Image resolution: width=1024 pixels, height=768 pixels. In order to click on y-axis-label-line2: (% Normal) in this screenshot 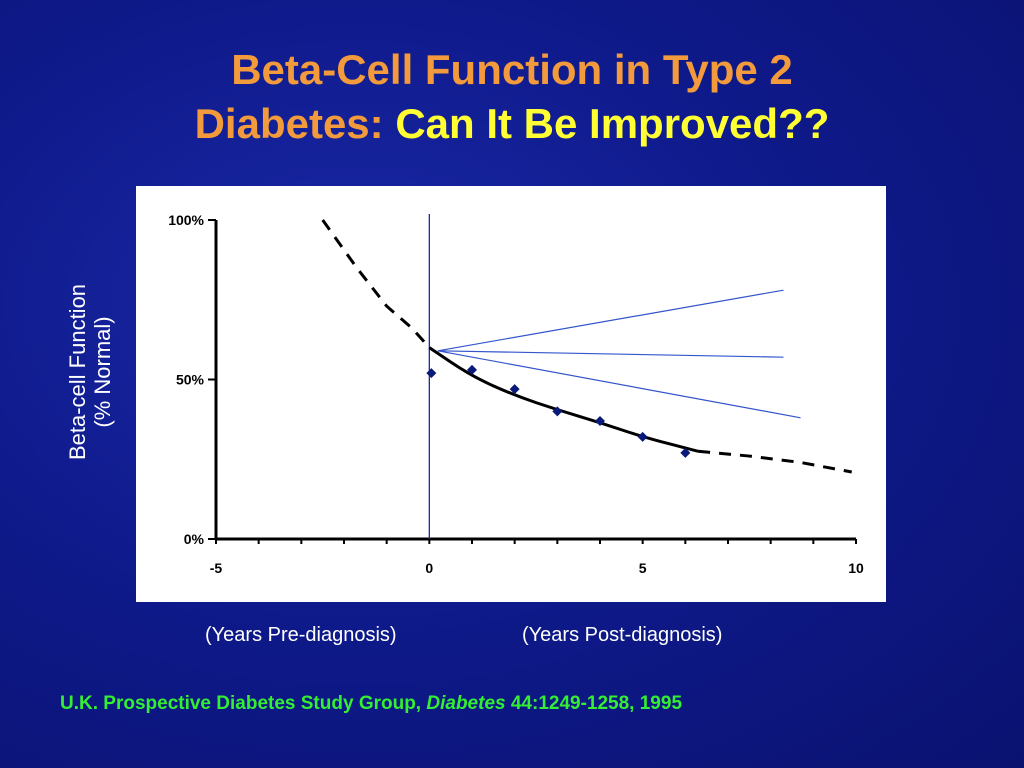, I will do `click(102, 372)`.